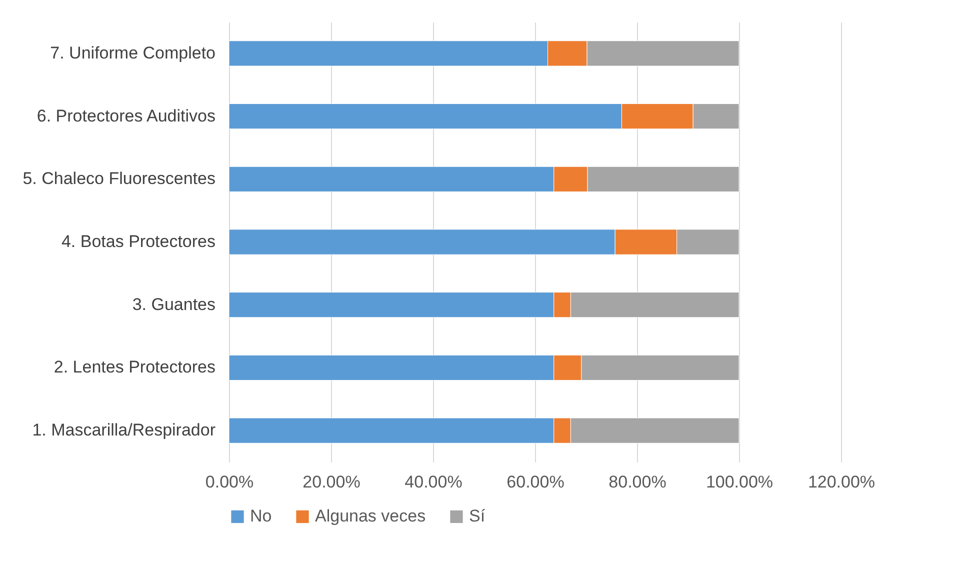 This screenshot has width=955, height=581. I want to click on y-tick-label: 5. Chaleco Fluorescentes, so click(119, 178).